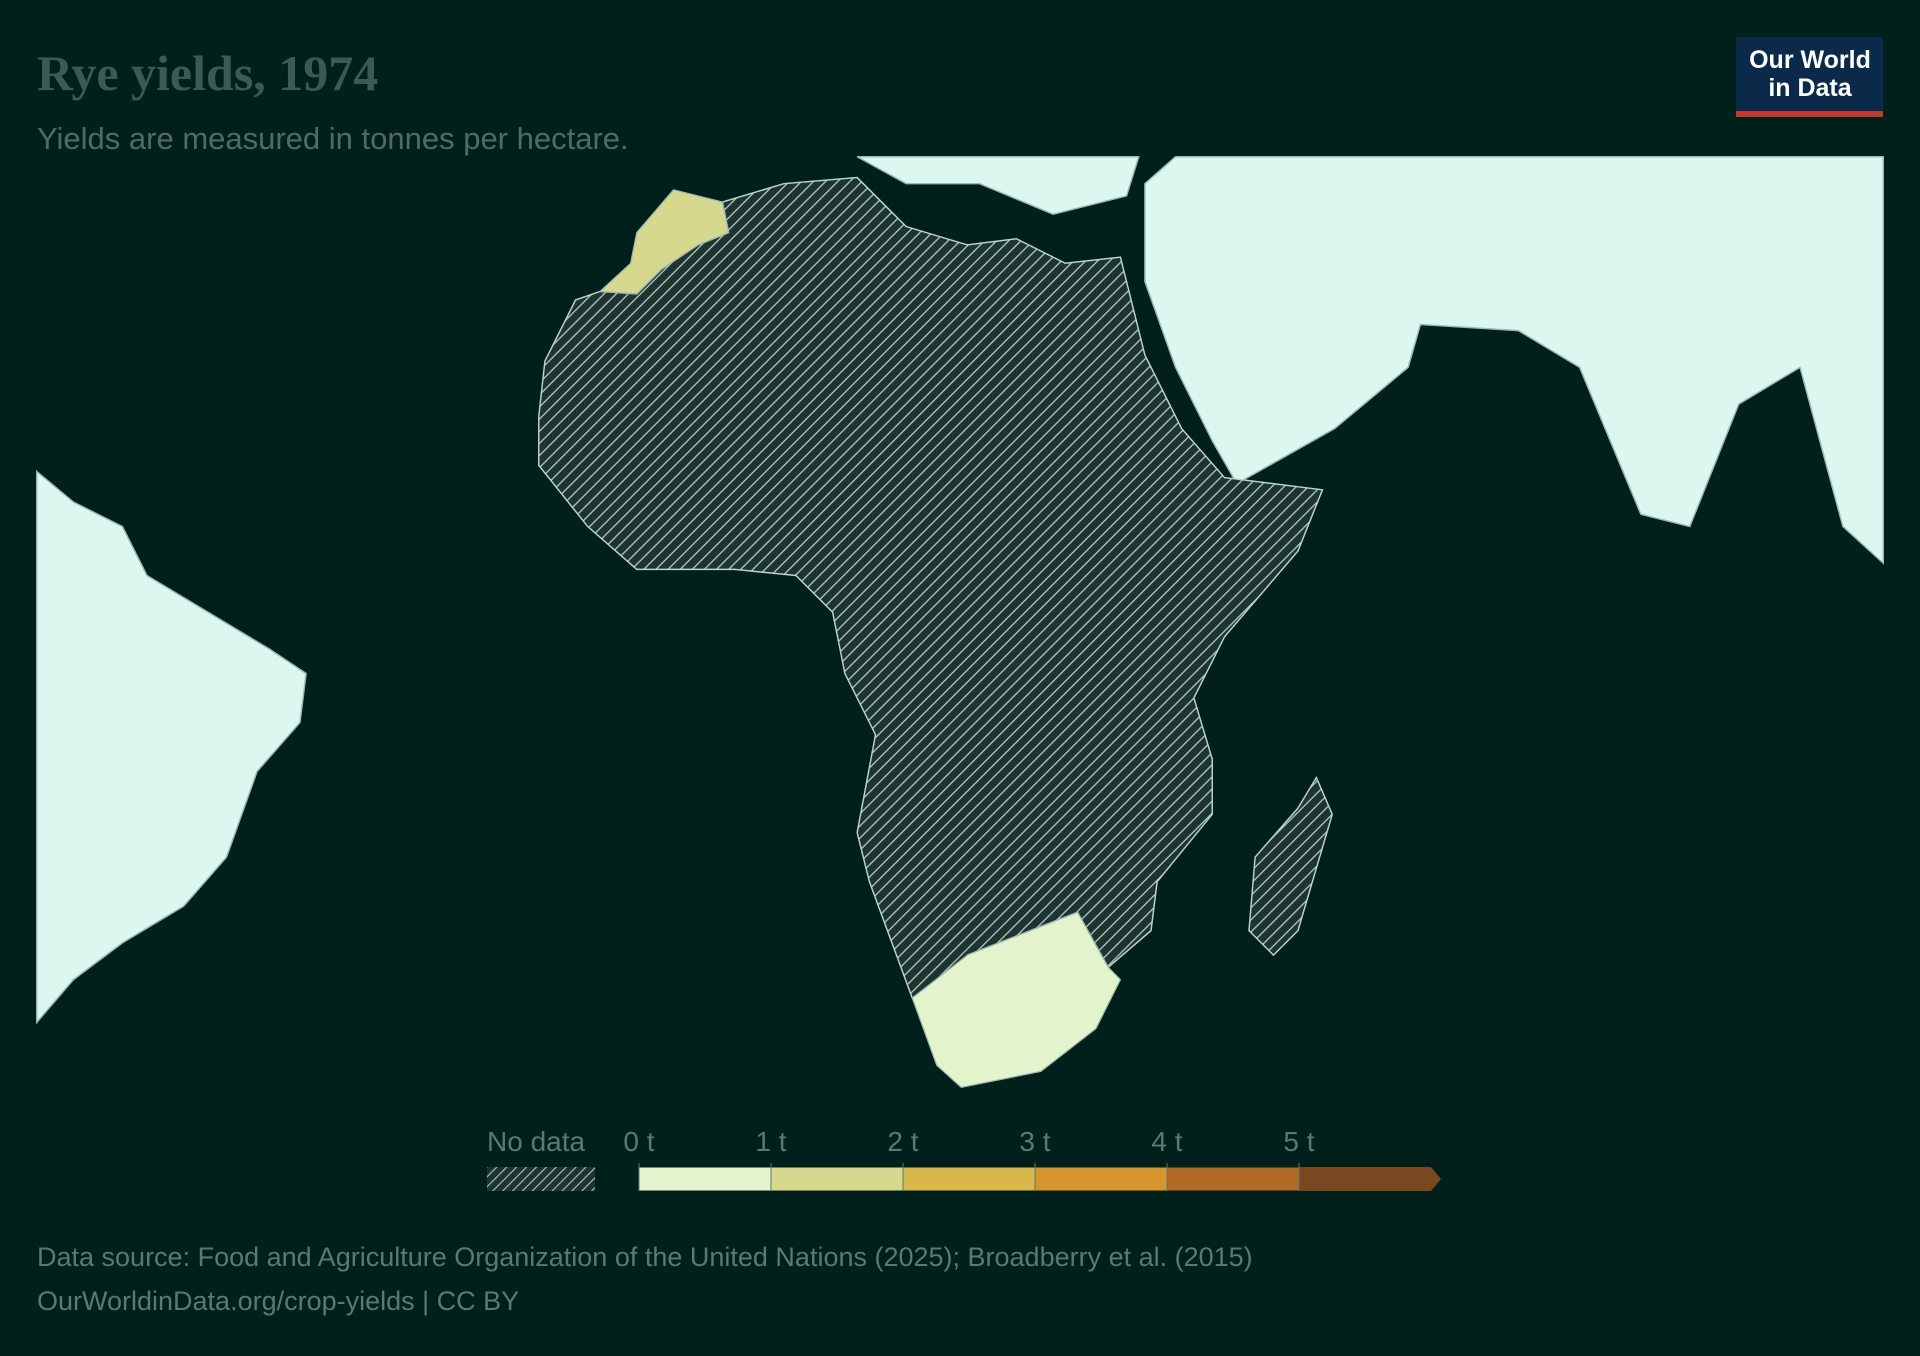 The width and height of the screenshot is (1920, 1356). What do you see at coordinates (171, 747) in the screenshot?
I see `brazil` at bounding box center [171, 747].